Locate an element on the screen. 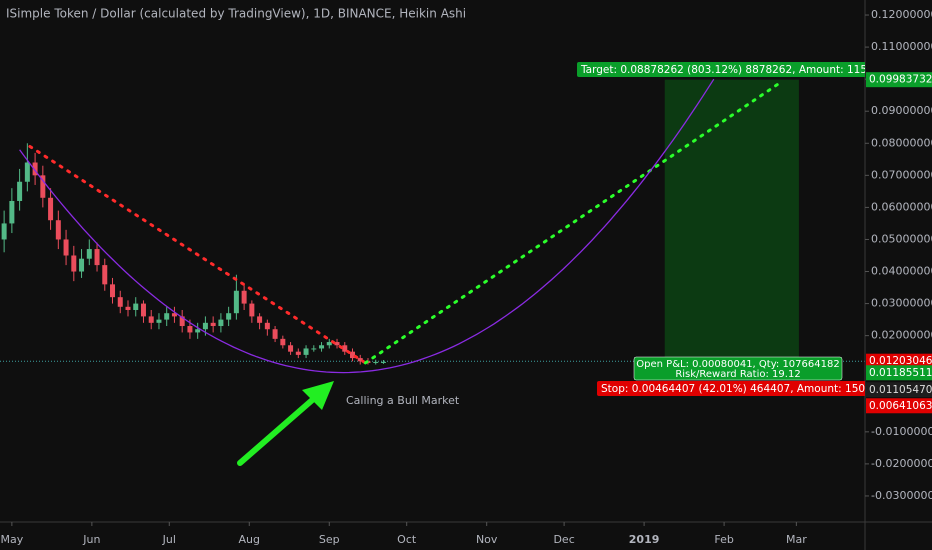  stop-price-label: 0.00641063 is located at coordinates (900, 406).